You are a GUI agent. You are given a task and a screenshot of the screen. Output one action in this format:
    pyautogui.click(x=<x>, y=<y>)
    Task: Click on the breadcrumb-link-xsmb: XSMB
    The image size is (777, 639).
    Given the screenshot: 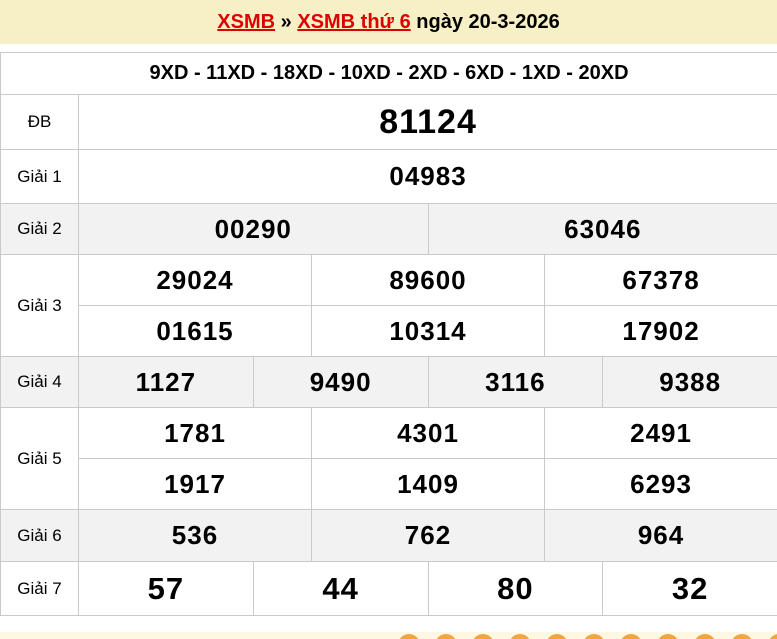 What is the action you would take?
    pyautogui.click(x=246, y=21)
    